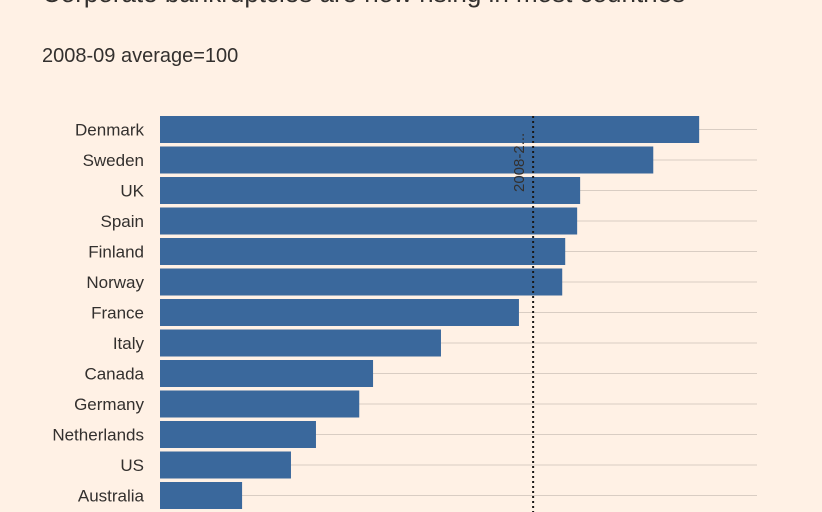 The height and width of the screenshot is (512, 822). Describe the element at coordinates (117, 313) in the screenshot. I see `y-tick-label: France` at that location.